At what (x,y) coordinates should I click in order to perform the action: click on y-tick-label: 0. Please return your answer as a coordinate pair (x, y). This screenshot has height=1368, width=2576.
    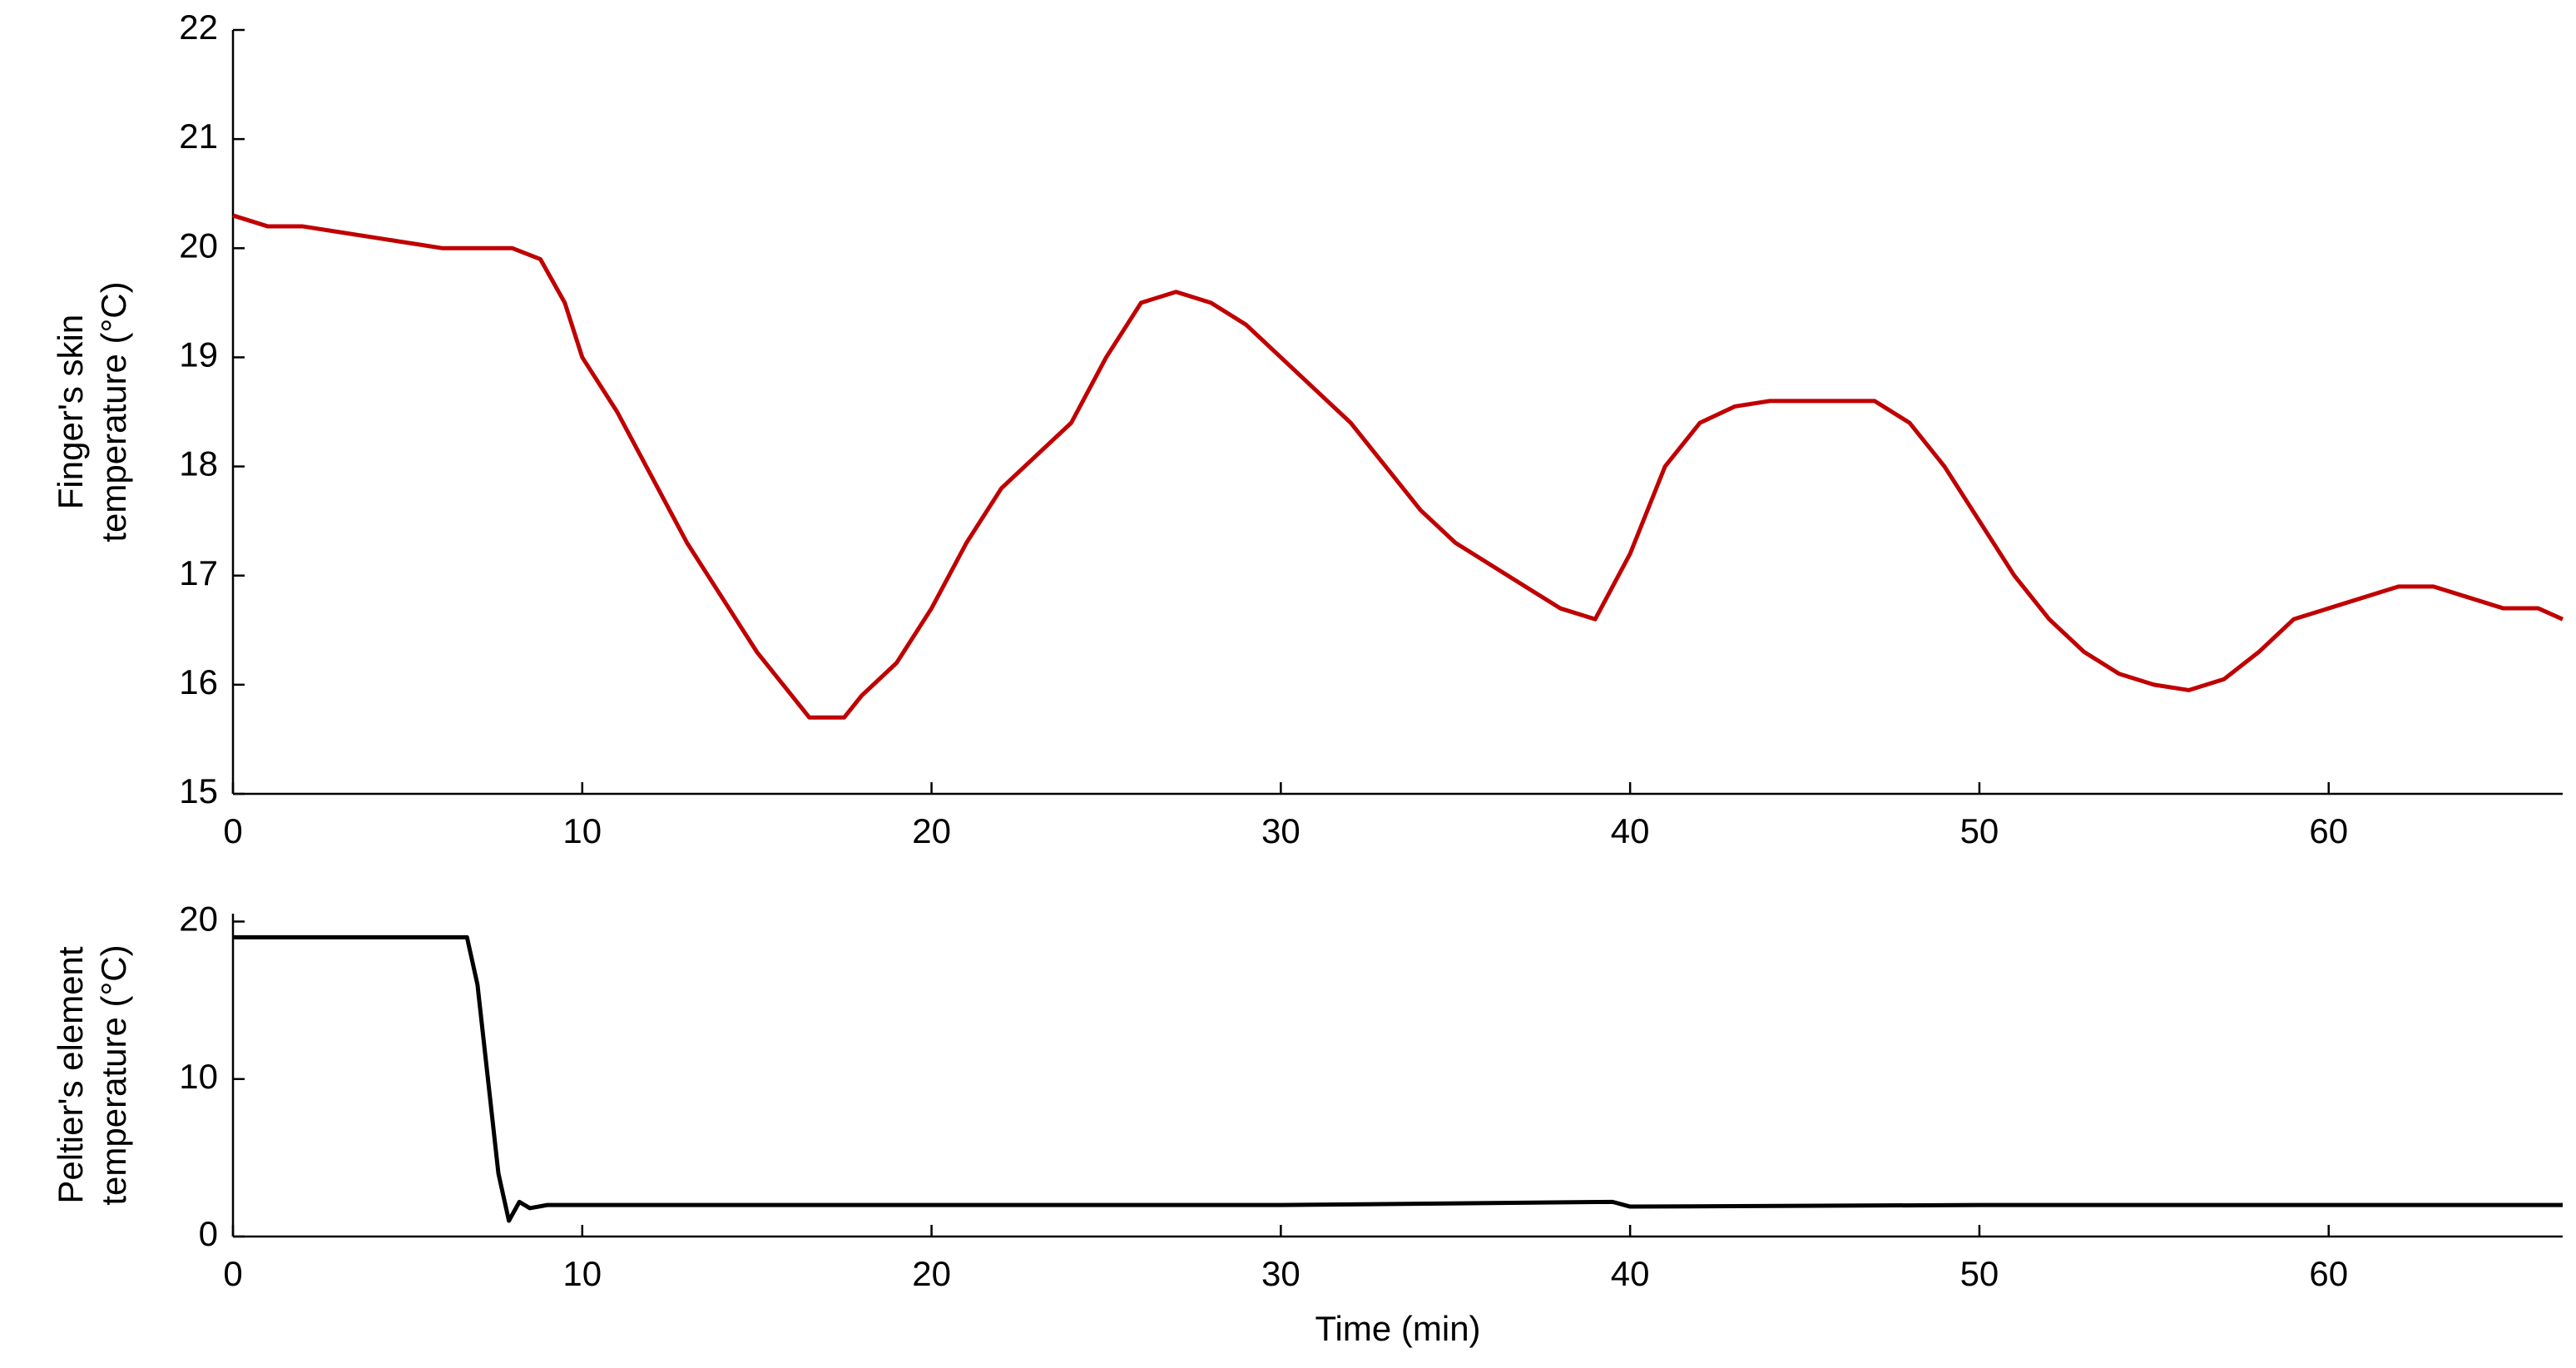
    Looking at the image, I should click on (208, 1233).